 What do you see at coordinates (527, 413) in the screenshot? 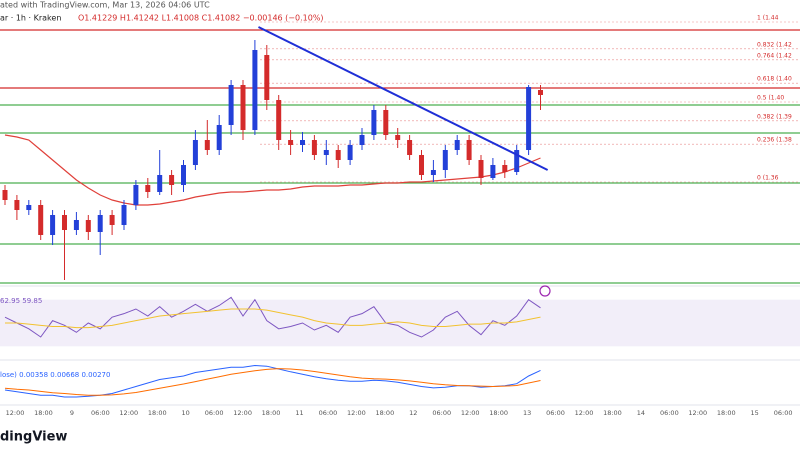
I see `x-tick-label: 13` at bounding box center [527, 413].